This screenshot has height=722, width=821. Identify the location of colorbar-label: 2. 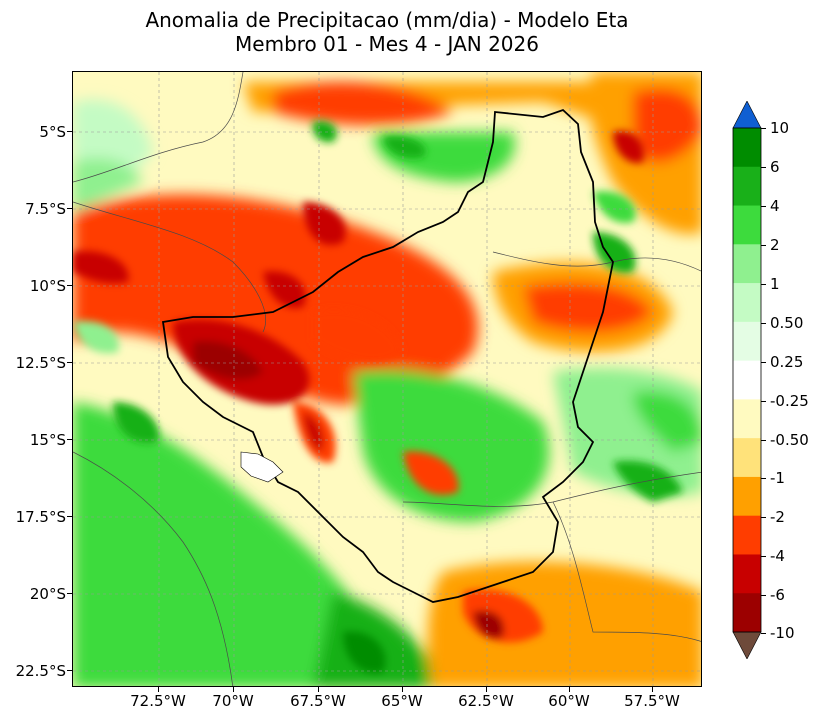
(775, 245).